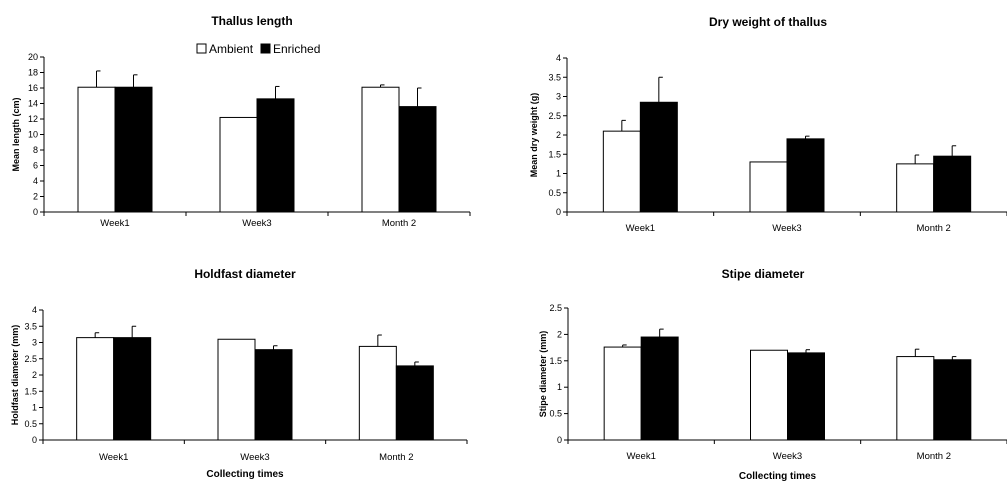  I want to click on legend-label-enriched: Enriched, so click(296, 49).